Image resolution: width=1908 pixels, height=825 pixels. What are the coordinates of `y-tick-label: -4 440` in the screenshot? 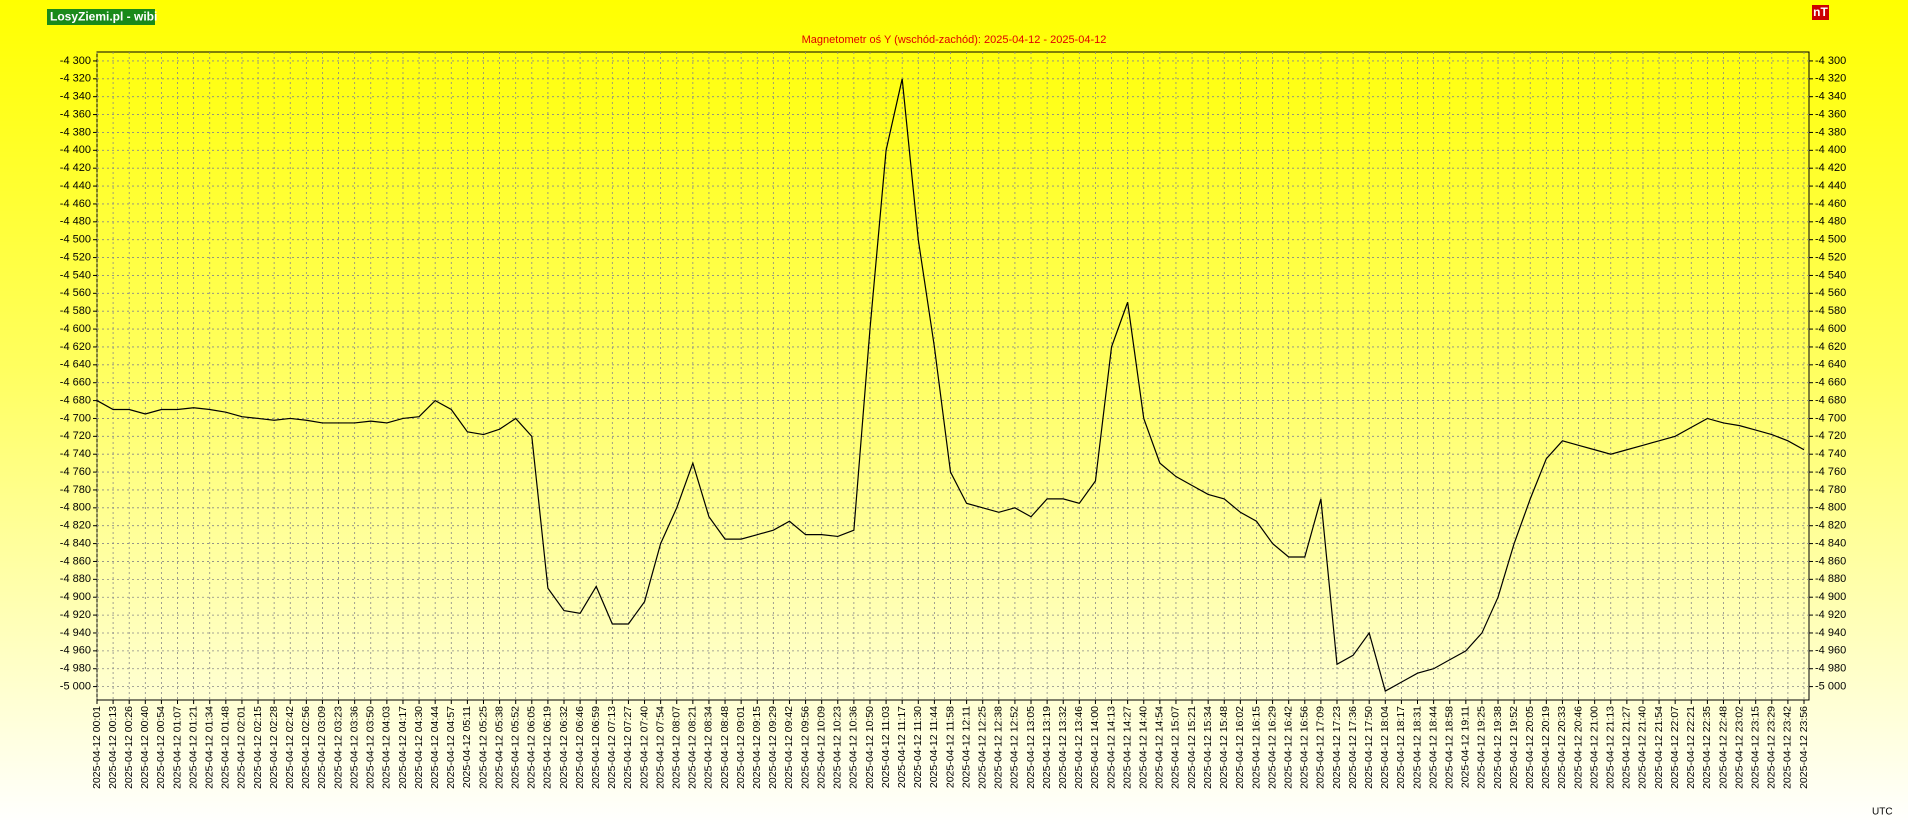 It's located at (75, 186).